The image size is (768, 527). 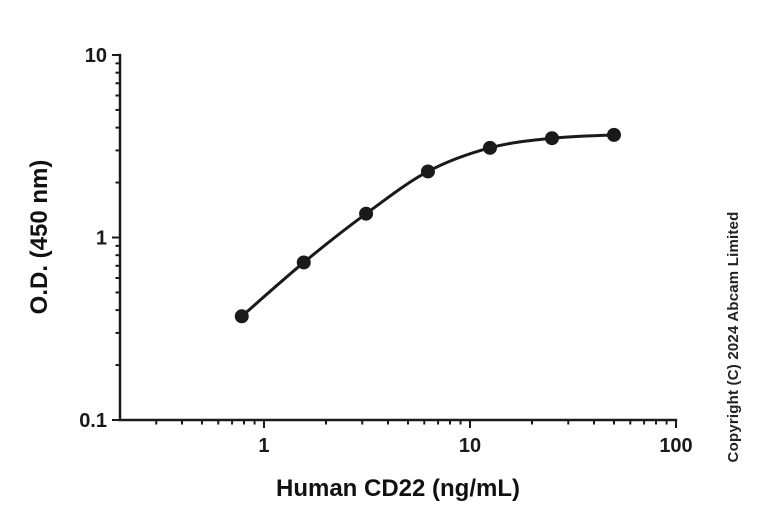 What do you see at coordinates (398, 488) in the screenshot?
I see `x-axis-title: Human CD22 (ng/mL)` at bounding box center [398, 488].